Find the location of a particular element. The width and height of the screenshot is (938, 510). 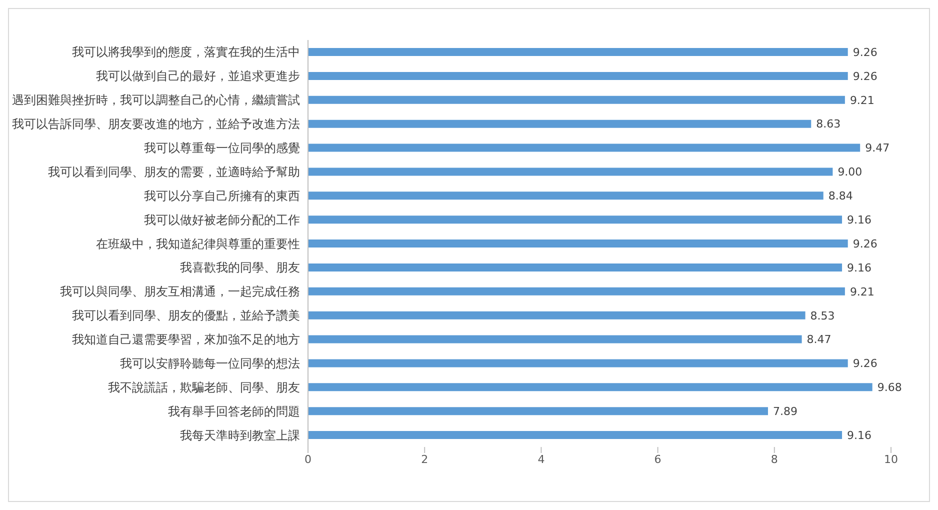

data-label: 8.63 is located at coordinates (828, 124).